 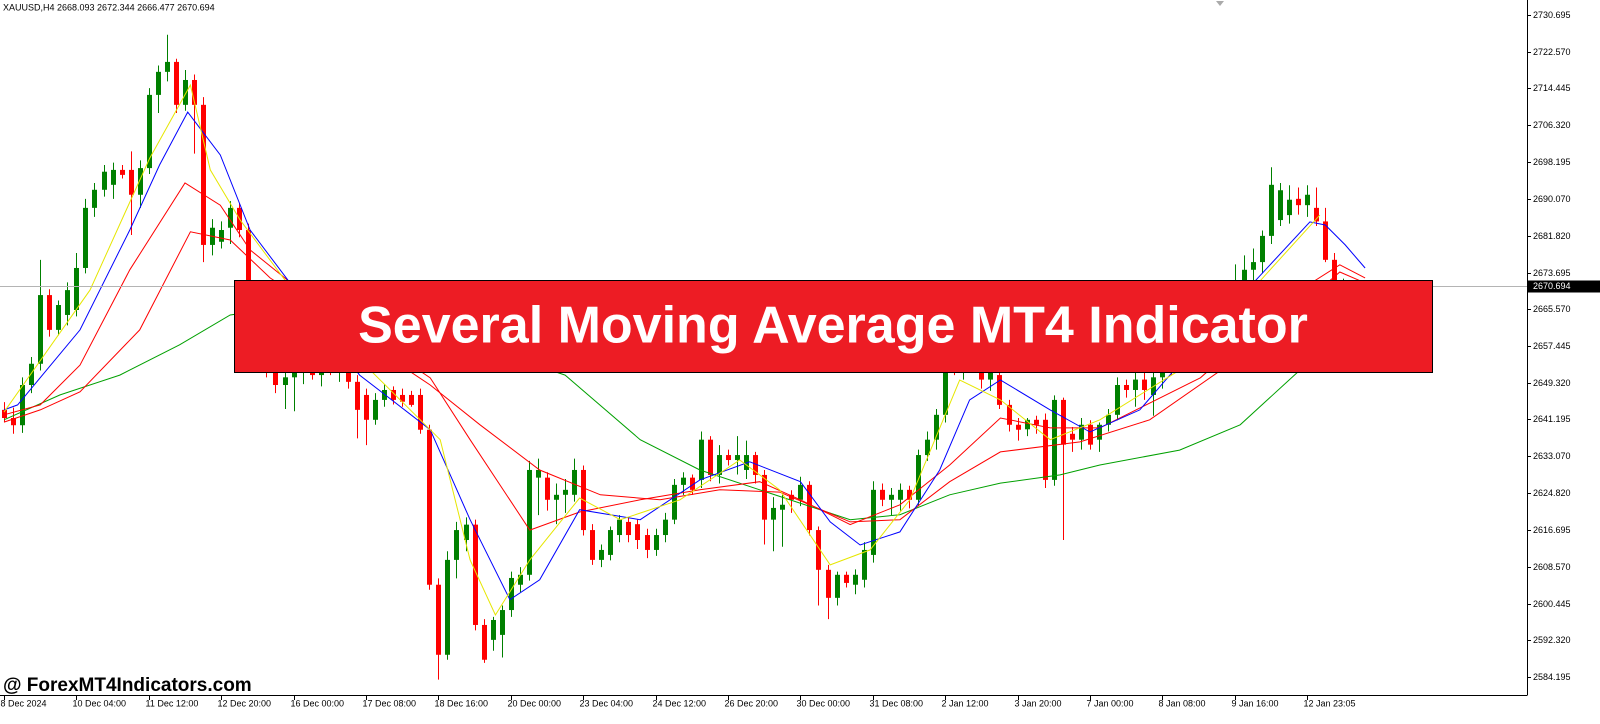 I want to click on x-tick-label: 12 Jan 23:05, so click(x=1330, y=703).